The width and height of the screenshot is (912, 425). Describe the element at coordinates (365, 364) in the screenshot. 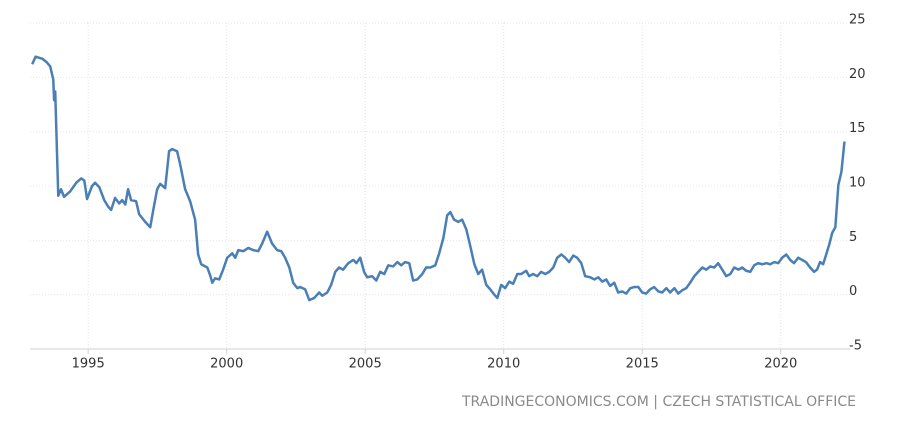

I see `x-tick-label: 2005` at that location.